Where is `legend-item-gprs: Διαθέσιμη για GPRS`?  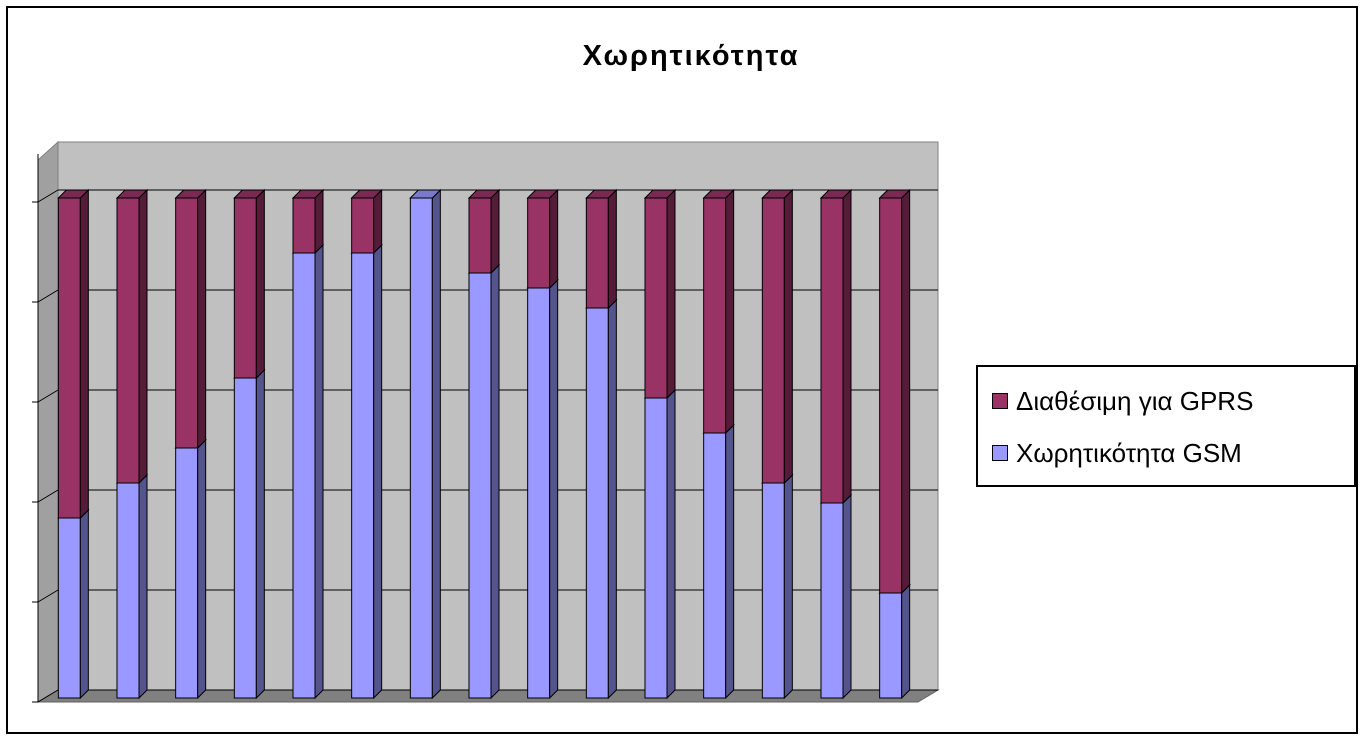
legend-item-gprs: Διαθέσιμη για GPRS is located at coordinates (1122, 401).